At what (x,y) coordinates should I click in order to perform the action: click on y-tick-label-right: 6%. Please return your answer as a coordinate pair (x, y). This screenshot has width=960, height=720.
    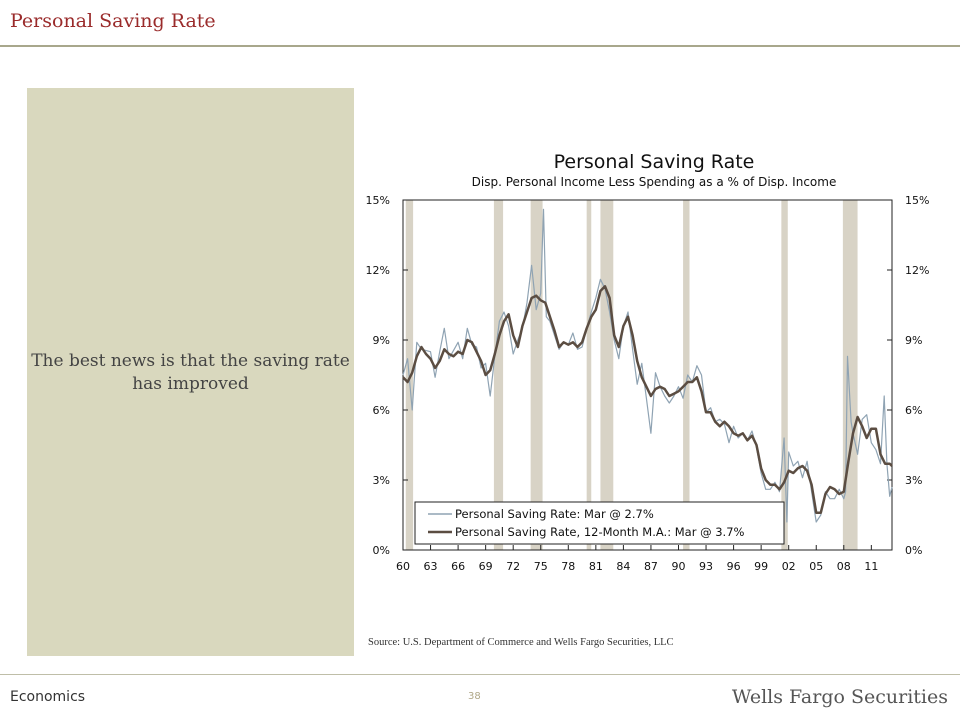
    Looking at the image, I should click on (913, 410).